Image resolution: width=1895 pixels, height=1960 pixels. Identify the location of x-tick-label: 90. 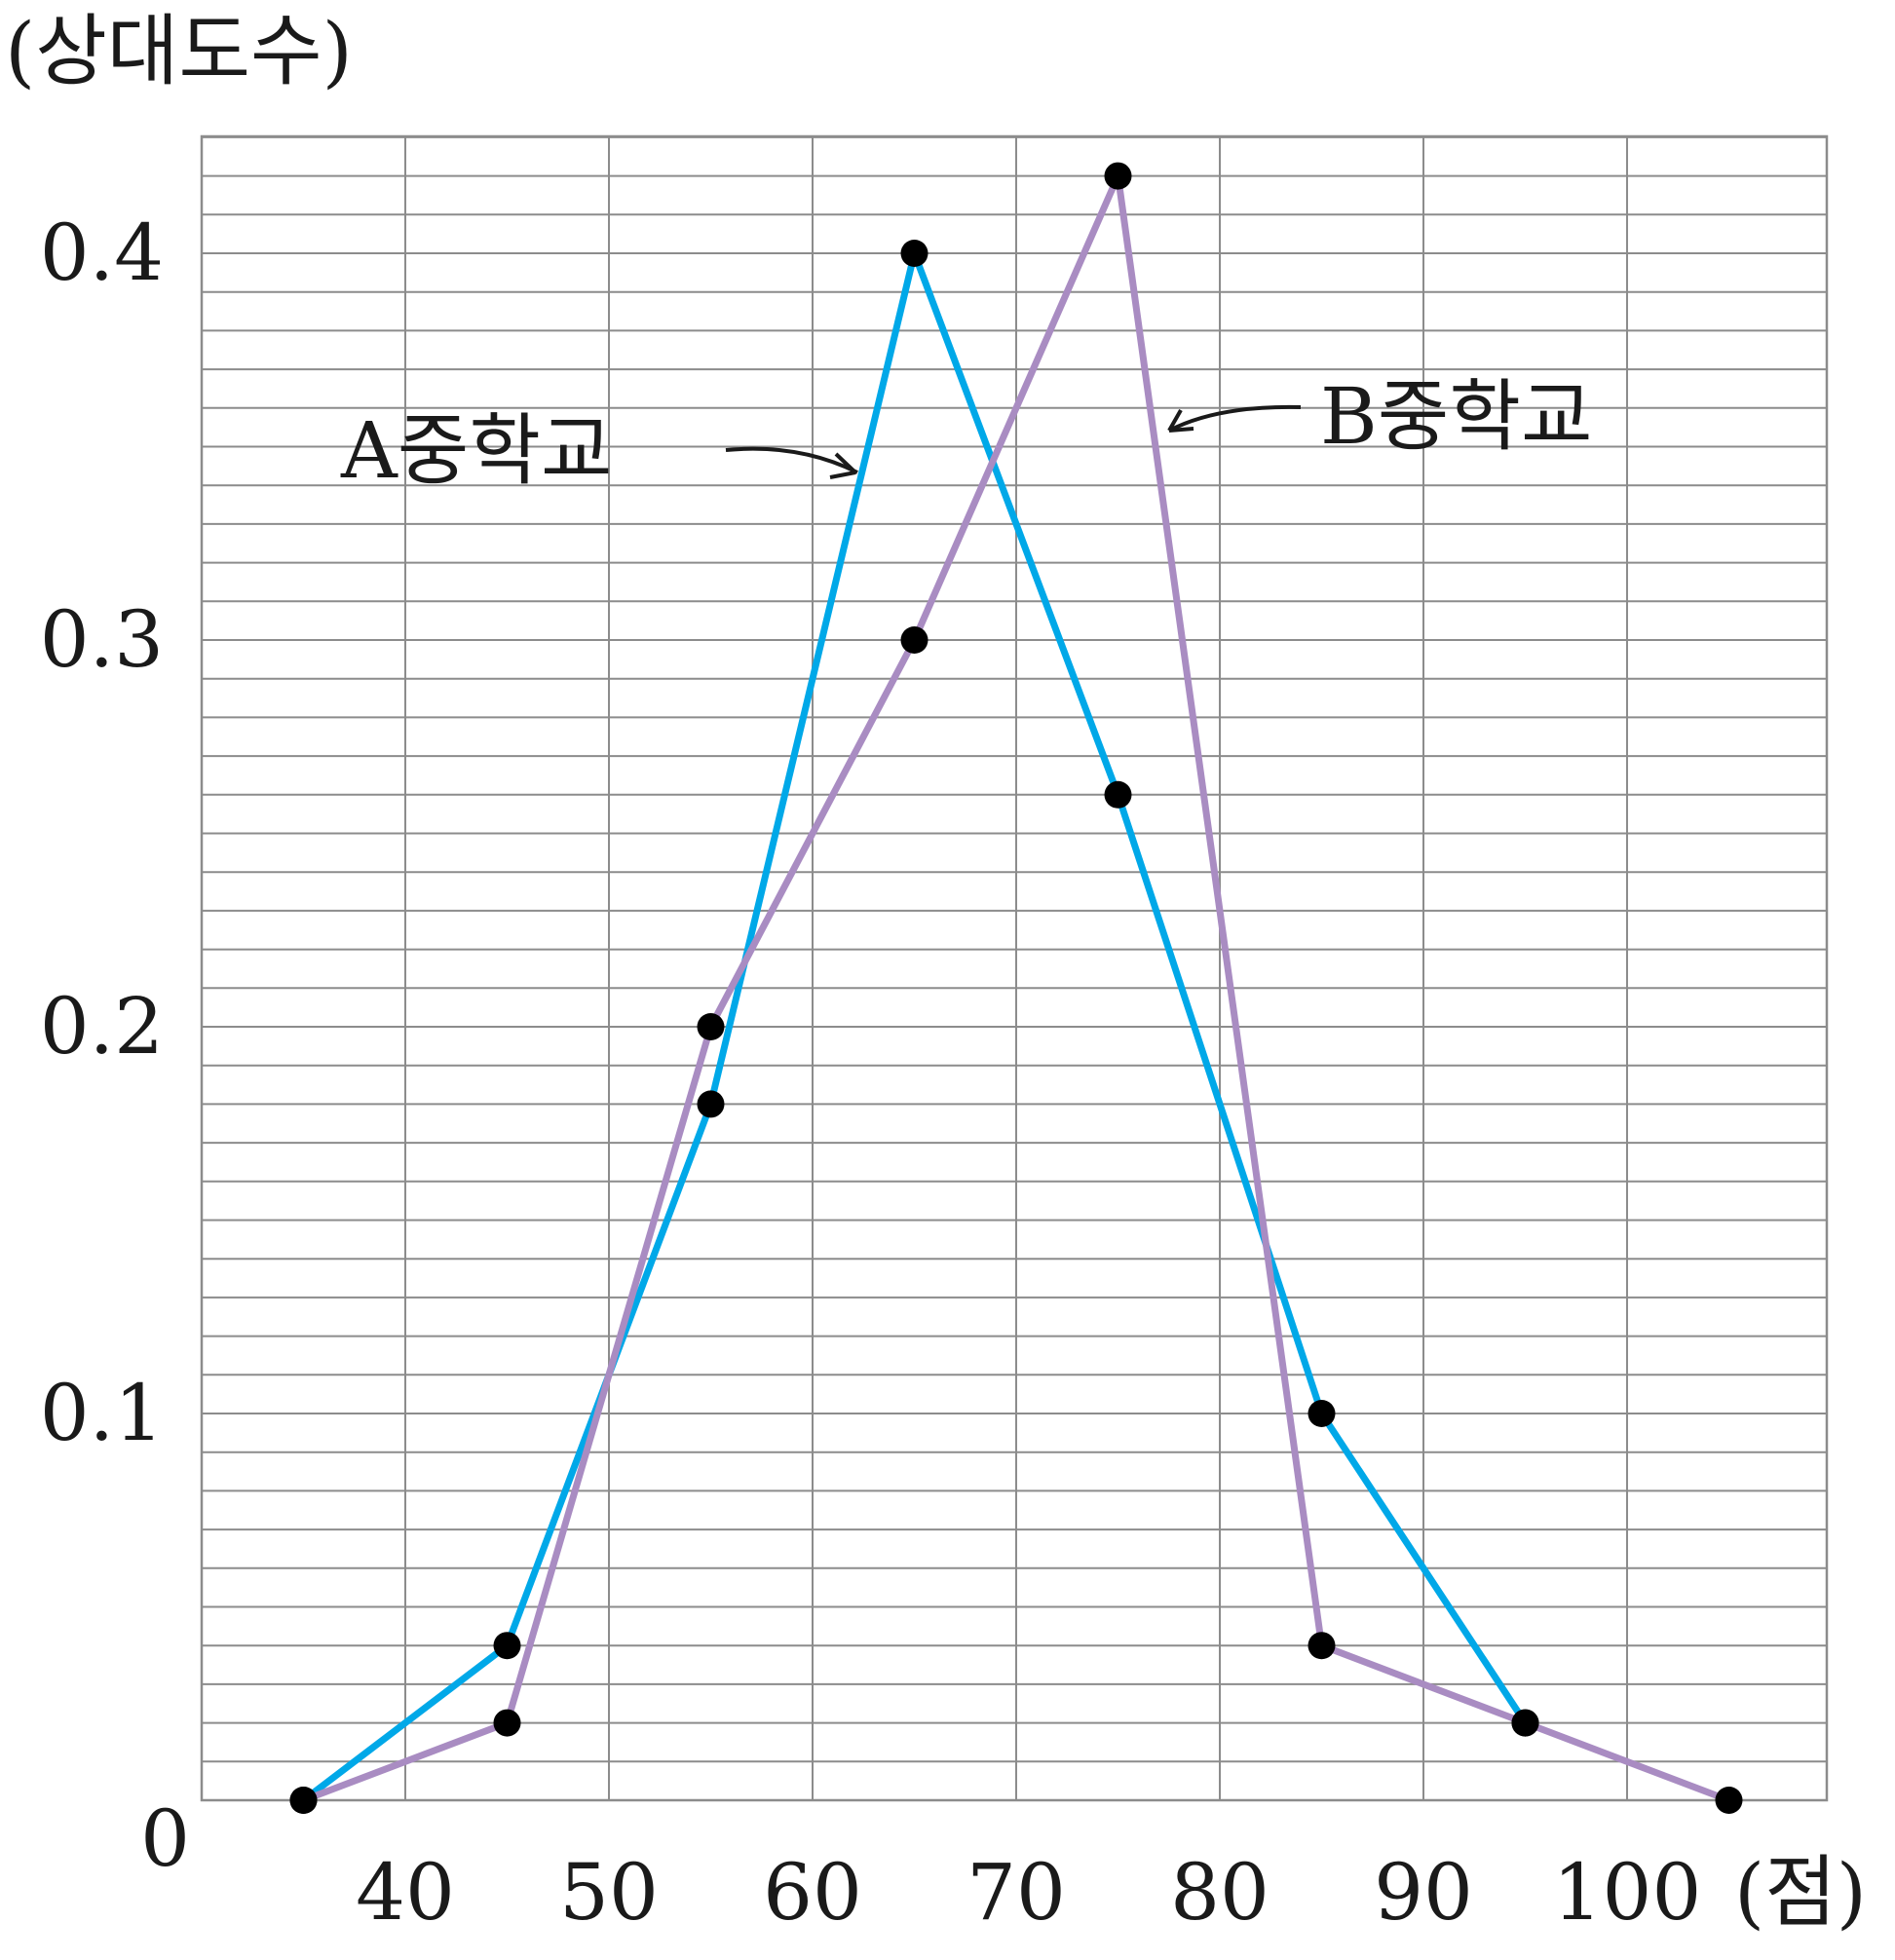
(1423, 1893).